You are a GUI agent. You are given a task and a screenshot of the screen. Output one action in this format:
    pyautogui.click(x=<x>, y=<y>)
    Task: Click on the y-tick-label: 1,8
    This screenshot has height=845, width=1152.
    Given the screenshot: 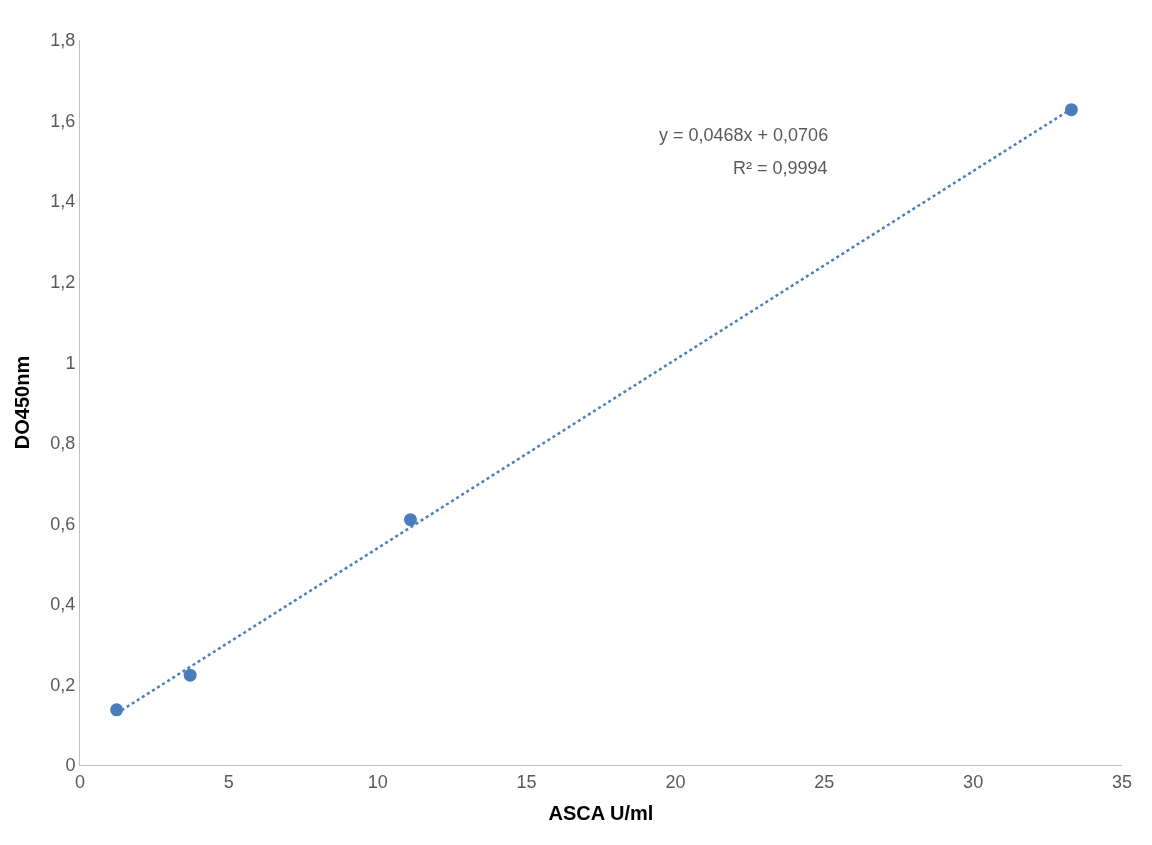 What is the action you would take?
    pyautogui.click(x=63, y=40)
    